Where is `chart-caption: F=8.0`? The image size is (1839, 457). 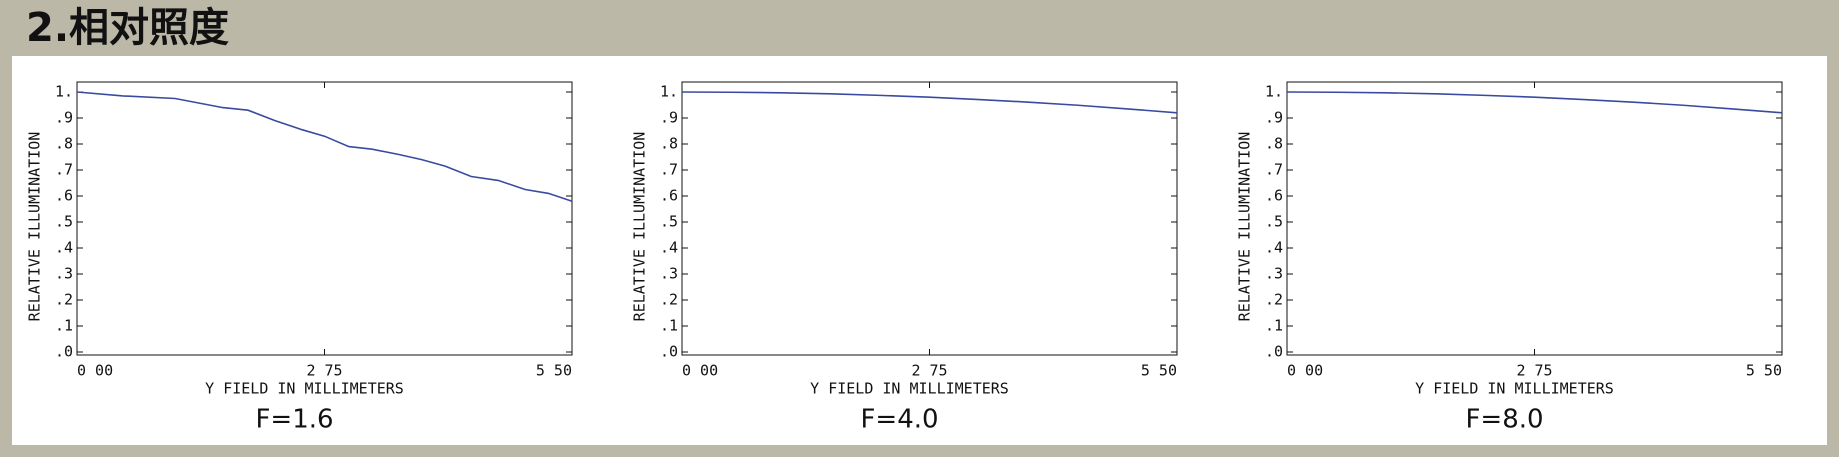
chart-caption: F=8.0 is located at coordinates (1504, 420).